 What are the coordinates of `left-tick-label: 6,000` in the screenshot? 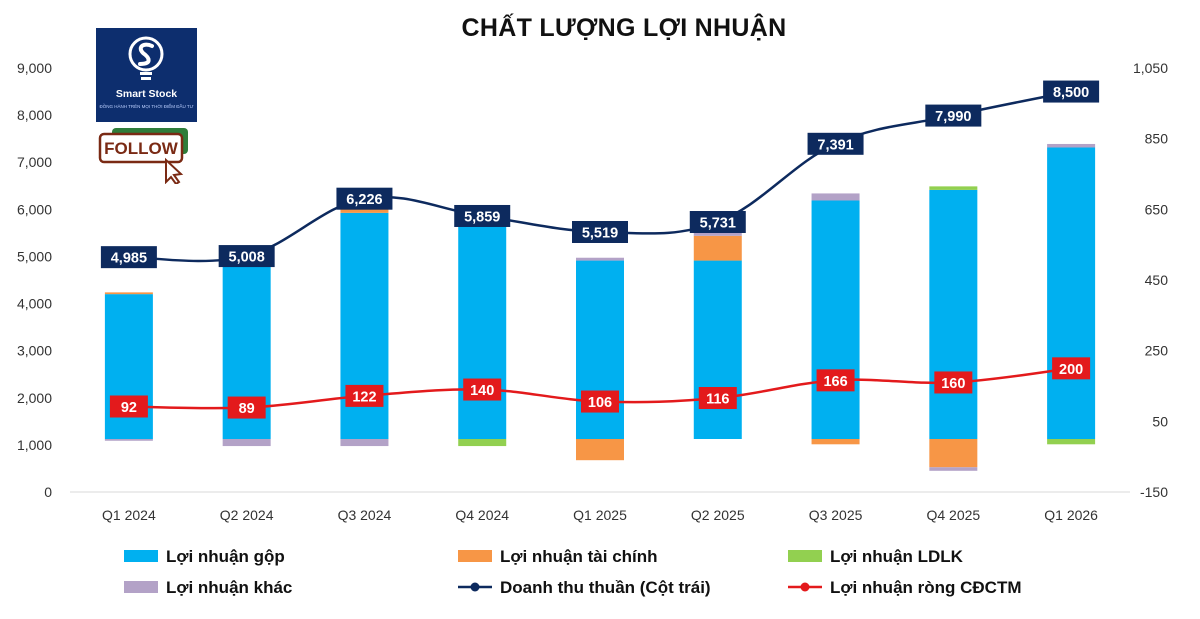 It's located at (34, 209).